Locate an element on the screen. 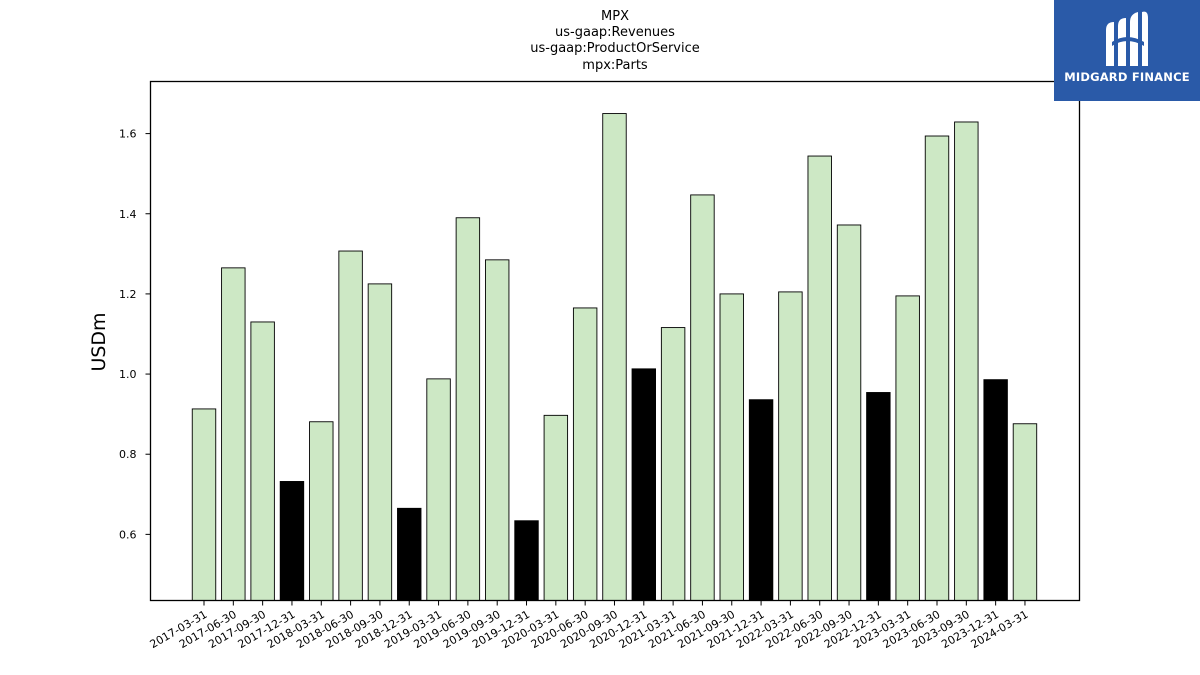 This screenshot has height=675, width=1200. y-ticks: 0.6 0.8 1.0 1.2 1.4 1.6 is located at coordinates (135, 334).